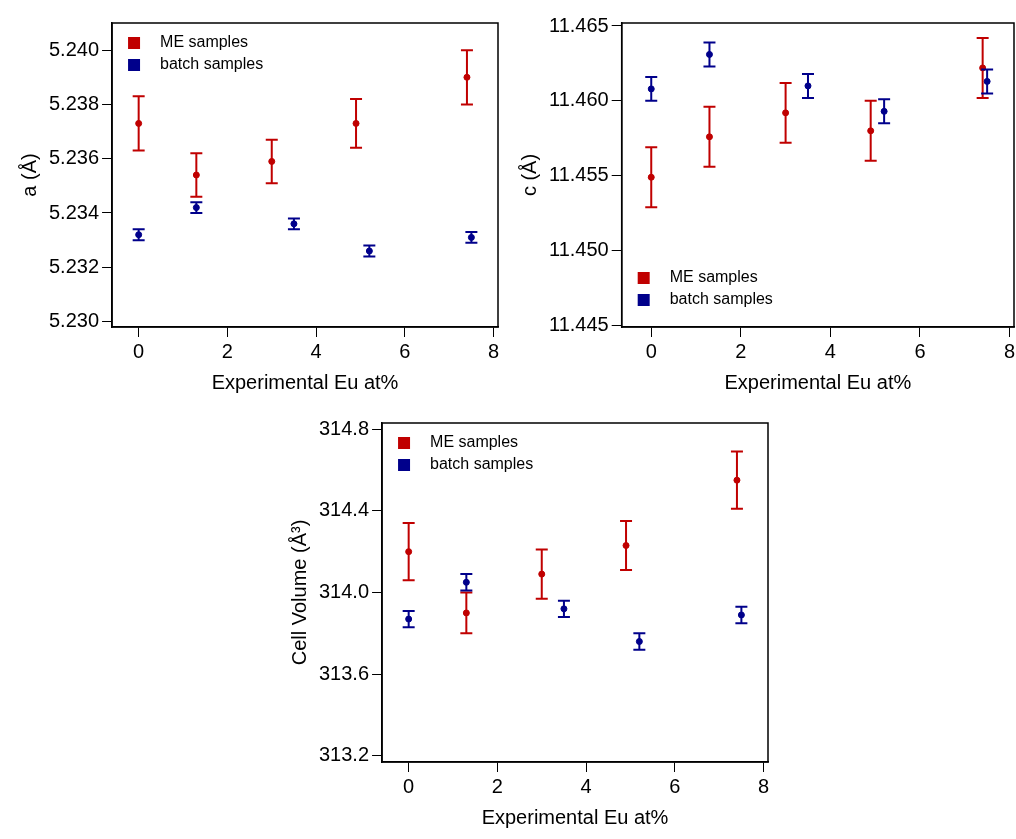 The width and height of the screenshot is (1016, 839). I want to click on y-tick-label: 5.230, so click(74, 320).